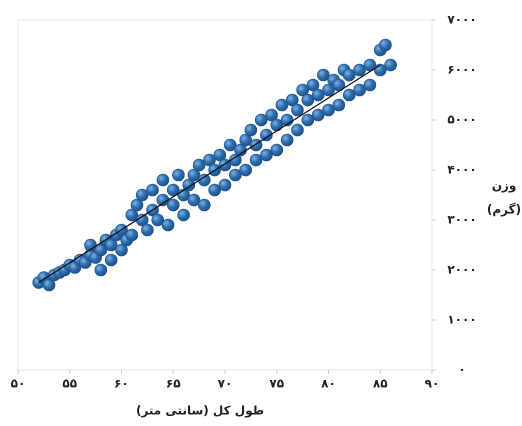 The width and height of the screenshot is (522, 426). I want to click on y-tick-label: ۰, so click(461, 370).